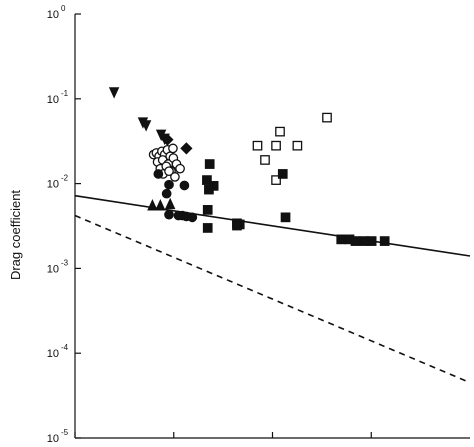  I want to click on y-tick-exponent: -3, so click(65, 262).